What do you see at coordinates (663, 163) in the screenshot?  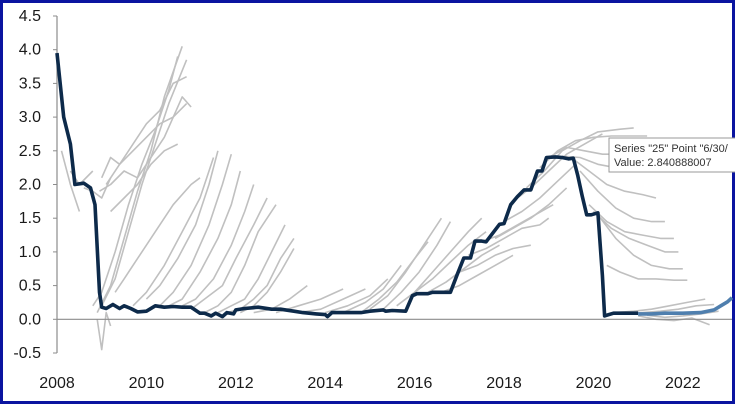 I see `tooltip-value-text: Value: 2.840888007` at bounding box center [663, 163].